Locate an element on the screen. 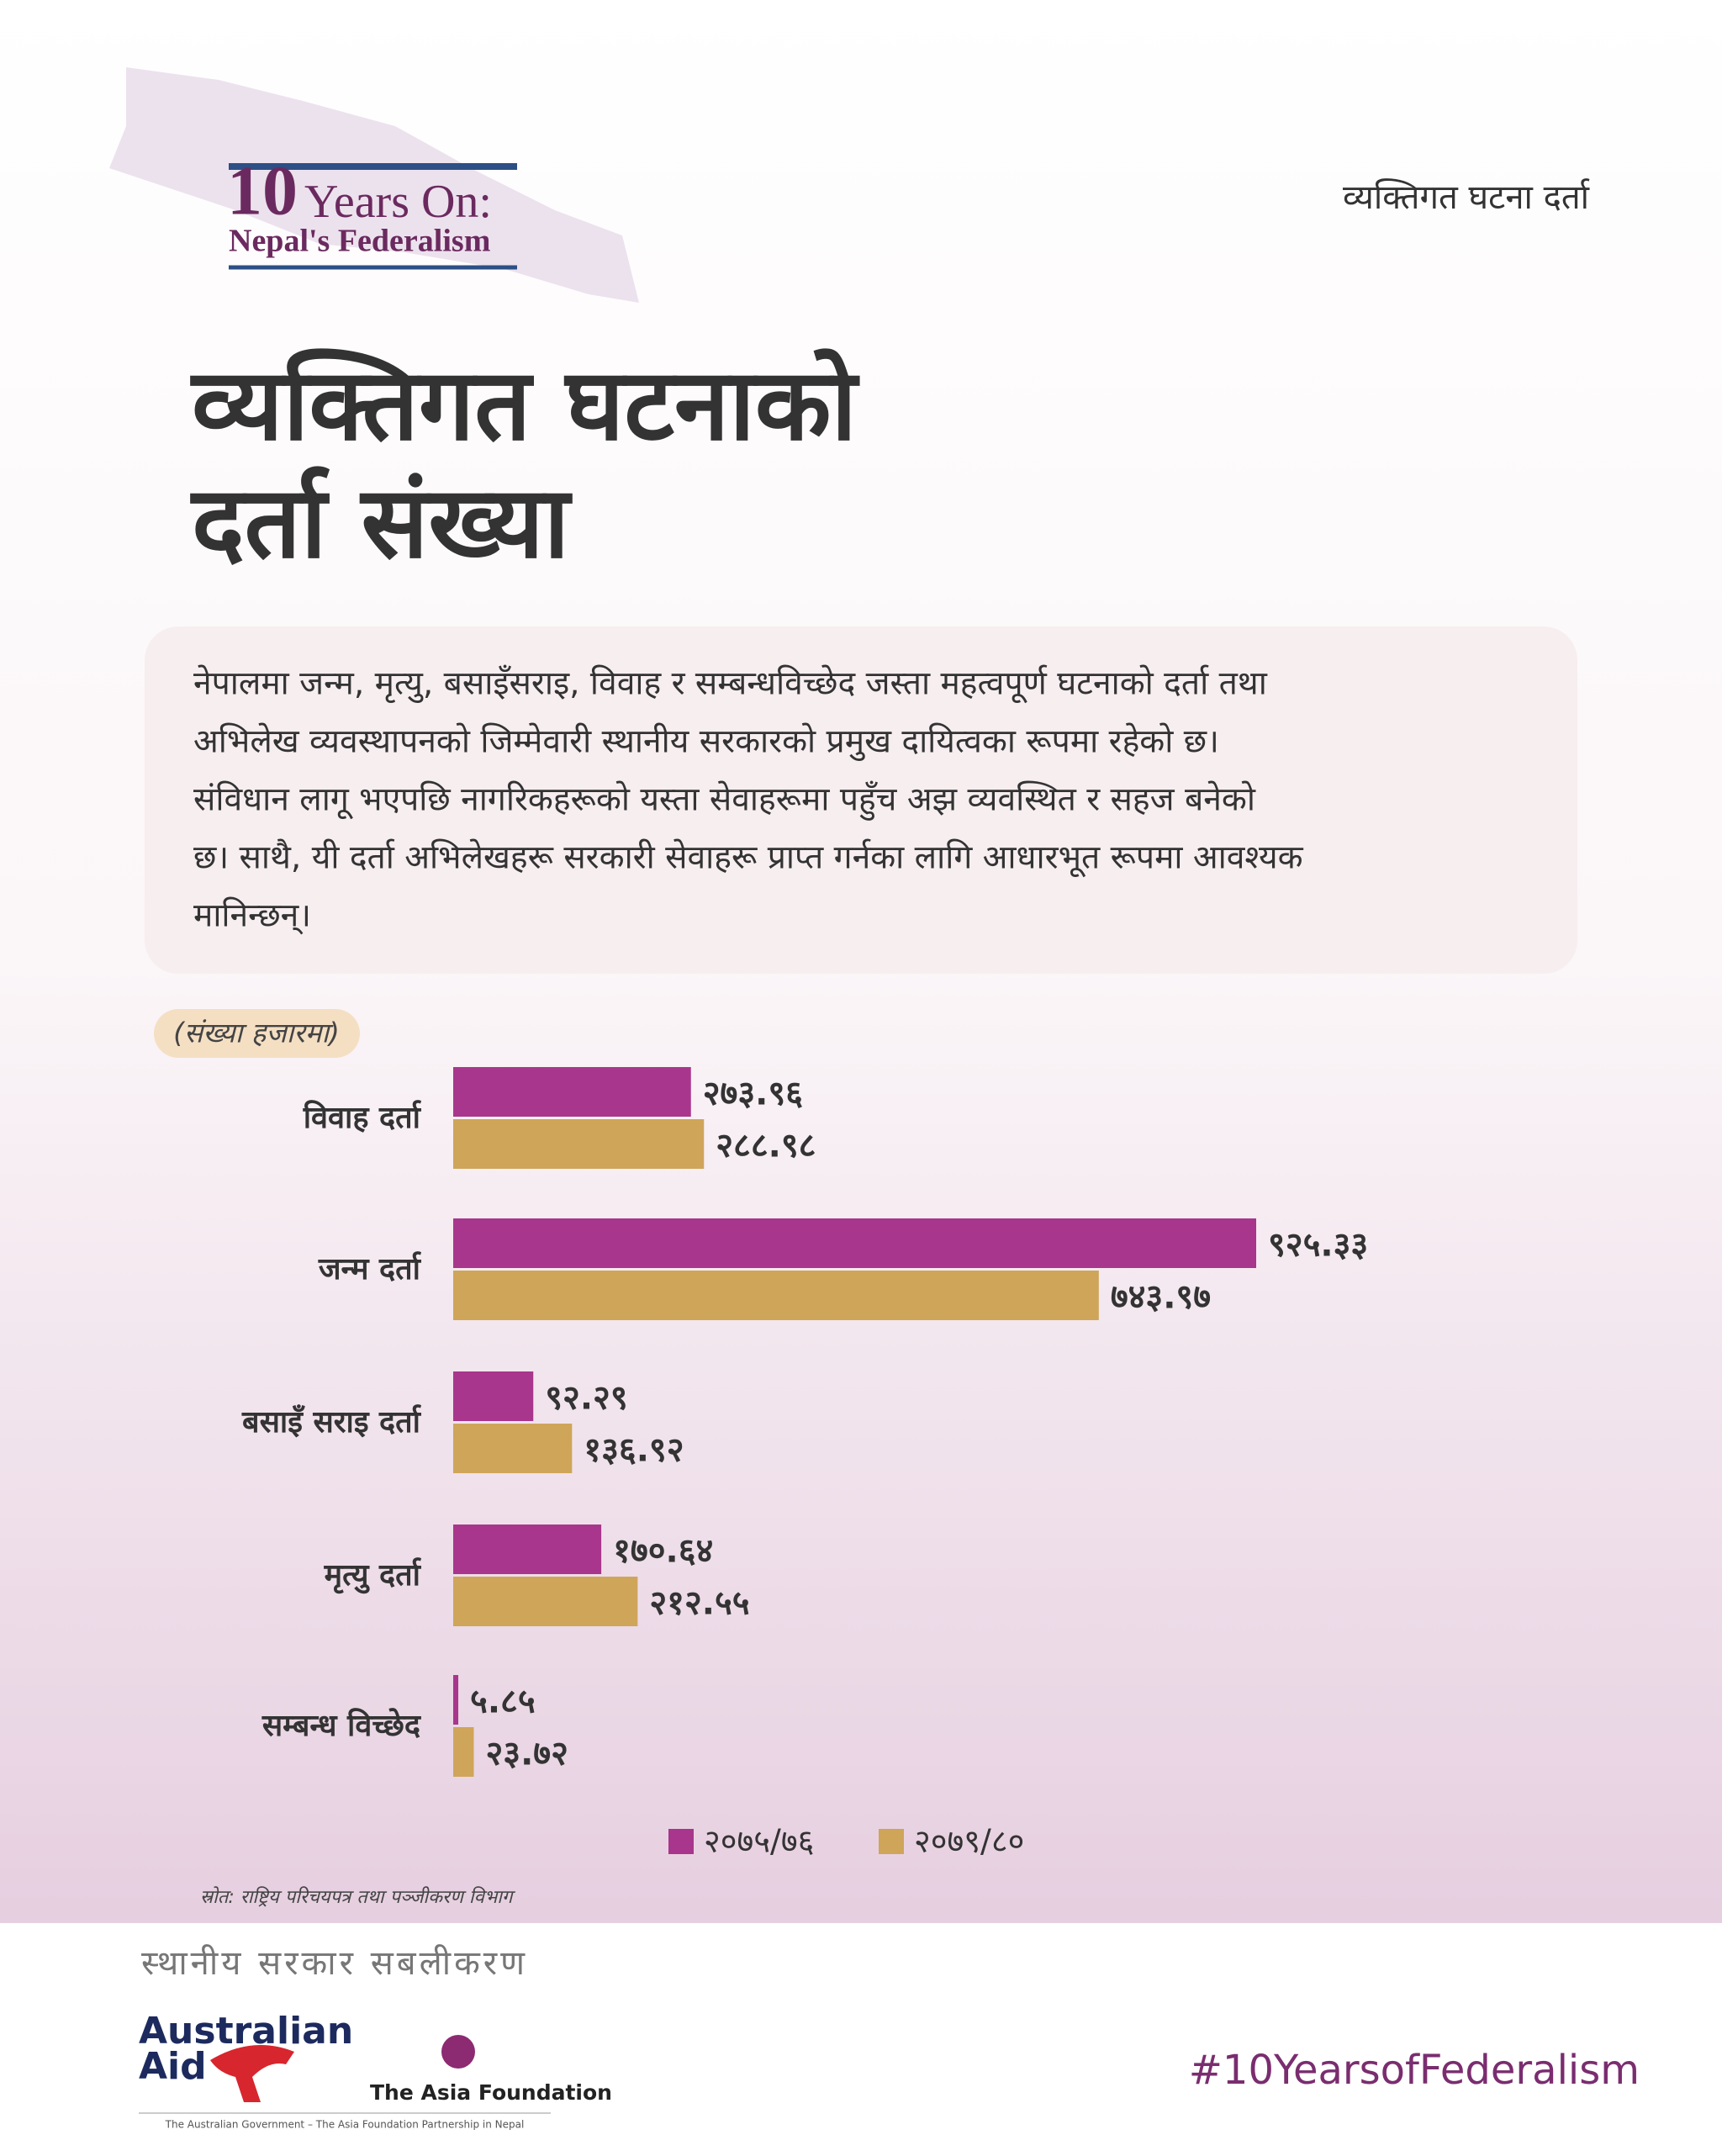 This screenshot has height=2156, width=1722. title: व्यक्तिगत घटनाको is located at coordinates (525, 404).